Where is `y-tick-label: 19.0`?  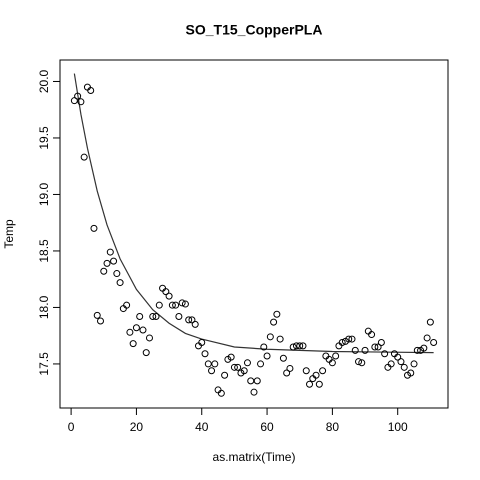 y-tick-label: 19.0 is located at coordinates (44, 194).